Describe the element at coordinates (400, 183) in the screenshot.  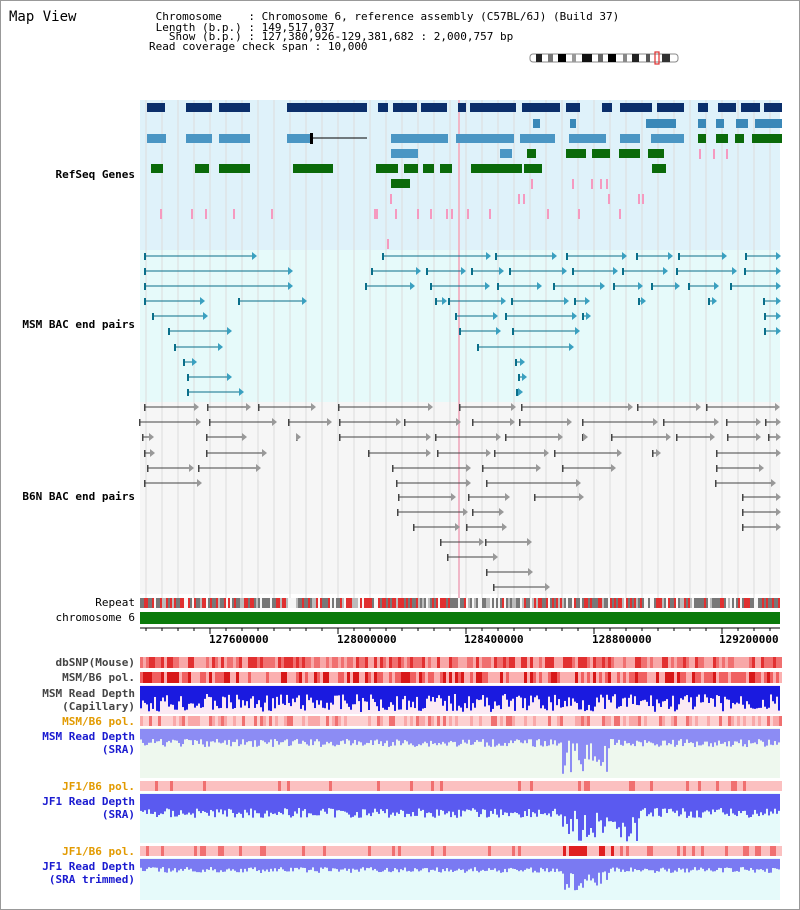
I see `gene-exon` at that location.